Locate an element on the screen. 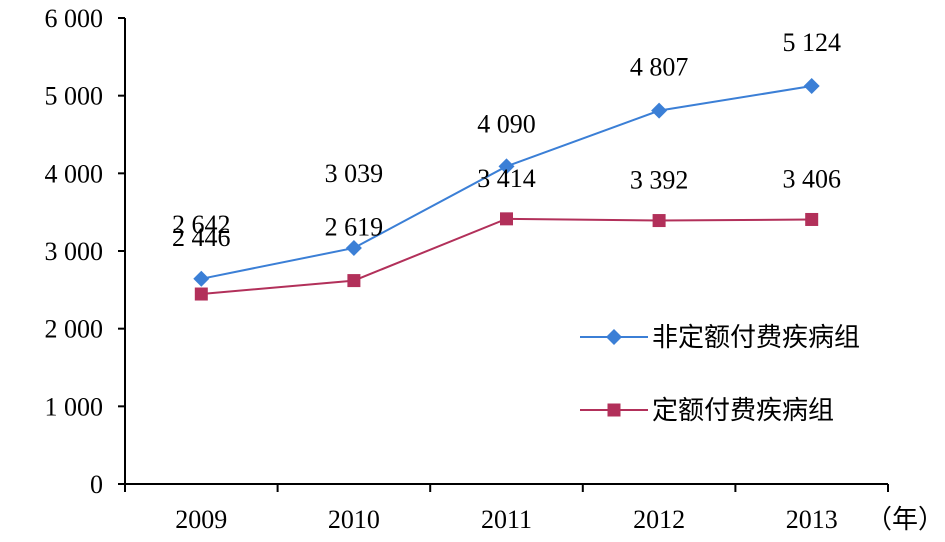 The width and height of the screenshot is (945, 542). data-label: 3 406 is located at coordinates (811, 178).